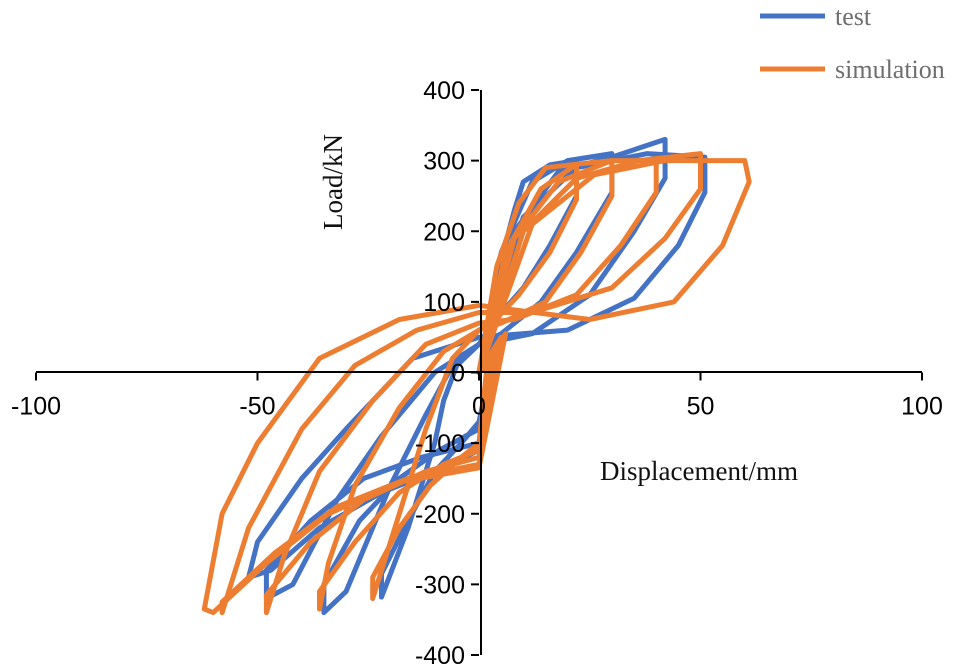 The width and height of the screenshot is (971, 672). What do you see at coordinates (444, 232) in the screenshot?
I see `y-tick-label: 200` at bounding box center [444, 232].